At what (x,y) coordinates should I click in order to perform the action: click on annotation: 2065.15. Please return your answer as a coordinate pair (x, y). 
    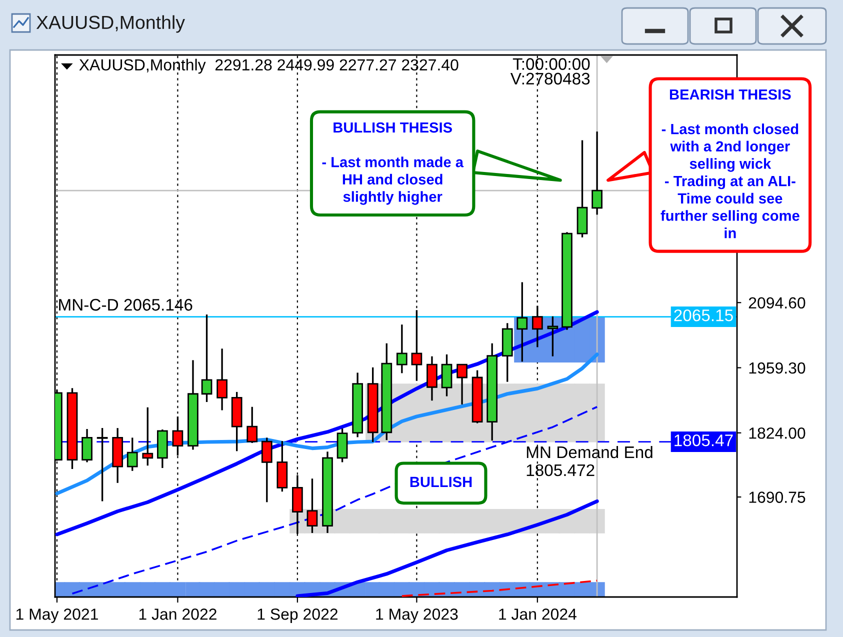
    Looking at the image, I should click on (703, 315).